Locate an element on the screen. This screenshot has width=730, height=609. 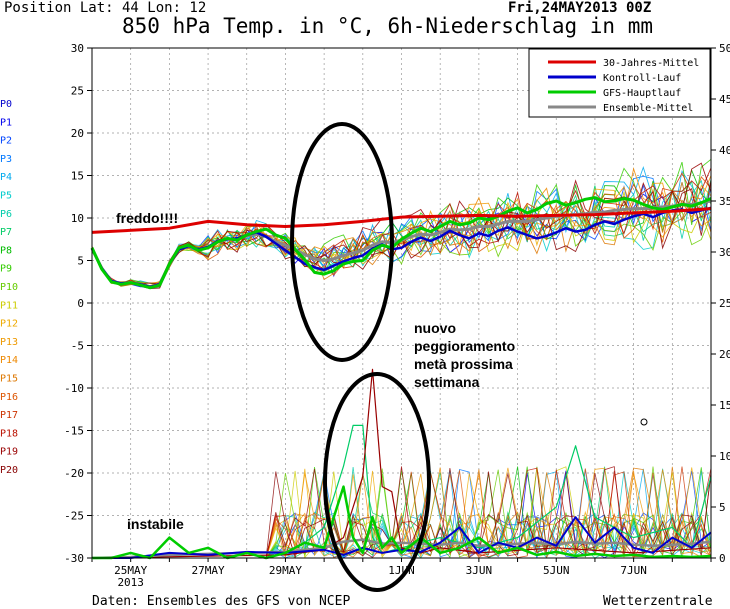
y-right-tick-label: 45 is located at coordinates (724, 99).